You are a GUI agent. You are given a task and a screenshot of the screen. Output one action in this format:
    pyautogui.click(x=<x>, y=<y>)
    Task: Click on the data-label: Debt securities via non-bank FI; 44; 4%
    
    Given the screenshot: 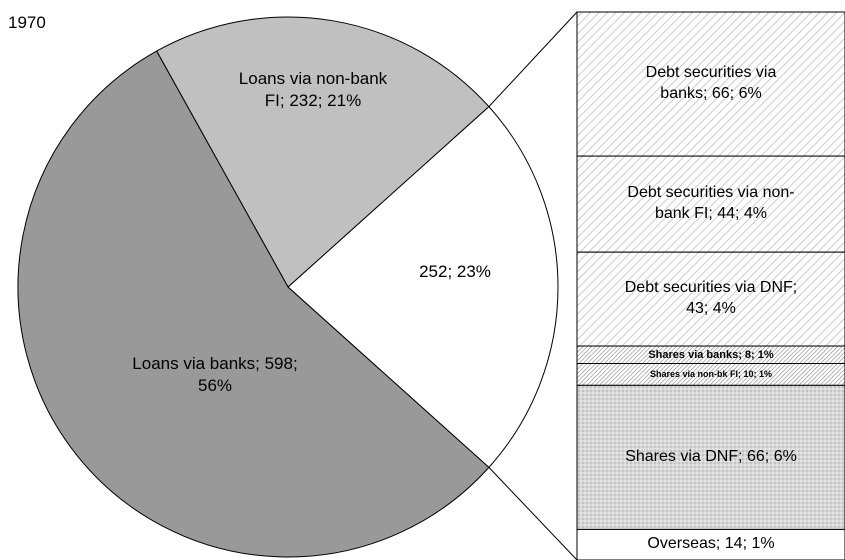 What is the action you would take?
    pyautogui.click(x=711, y=203)
    